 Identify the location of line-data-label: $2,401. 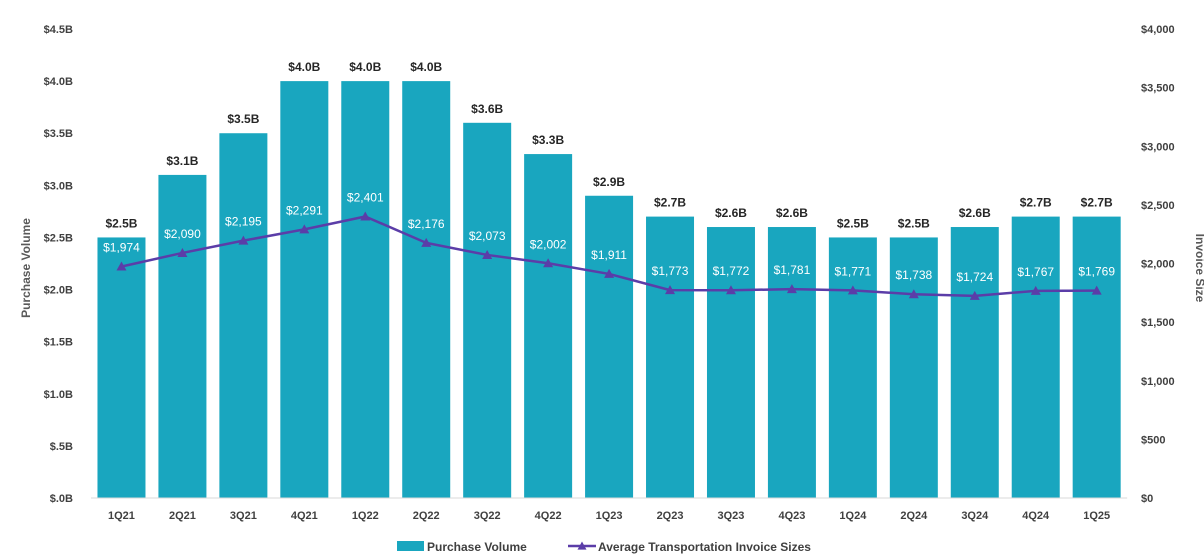
(365, 197).